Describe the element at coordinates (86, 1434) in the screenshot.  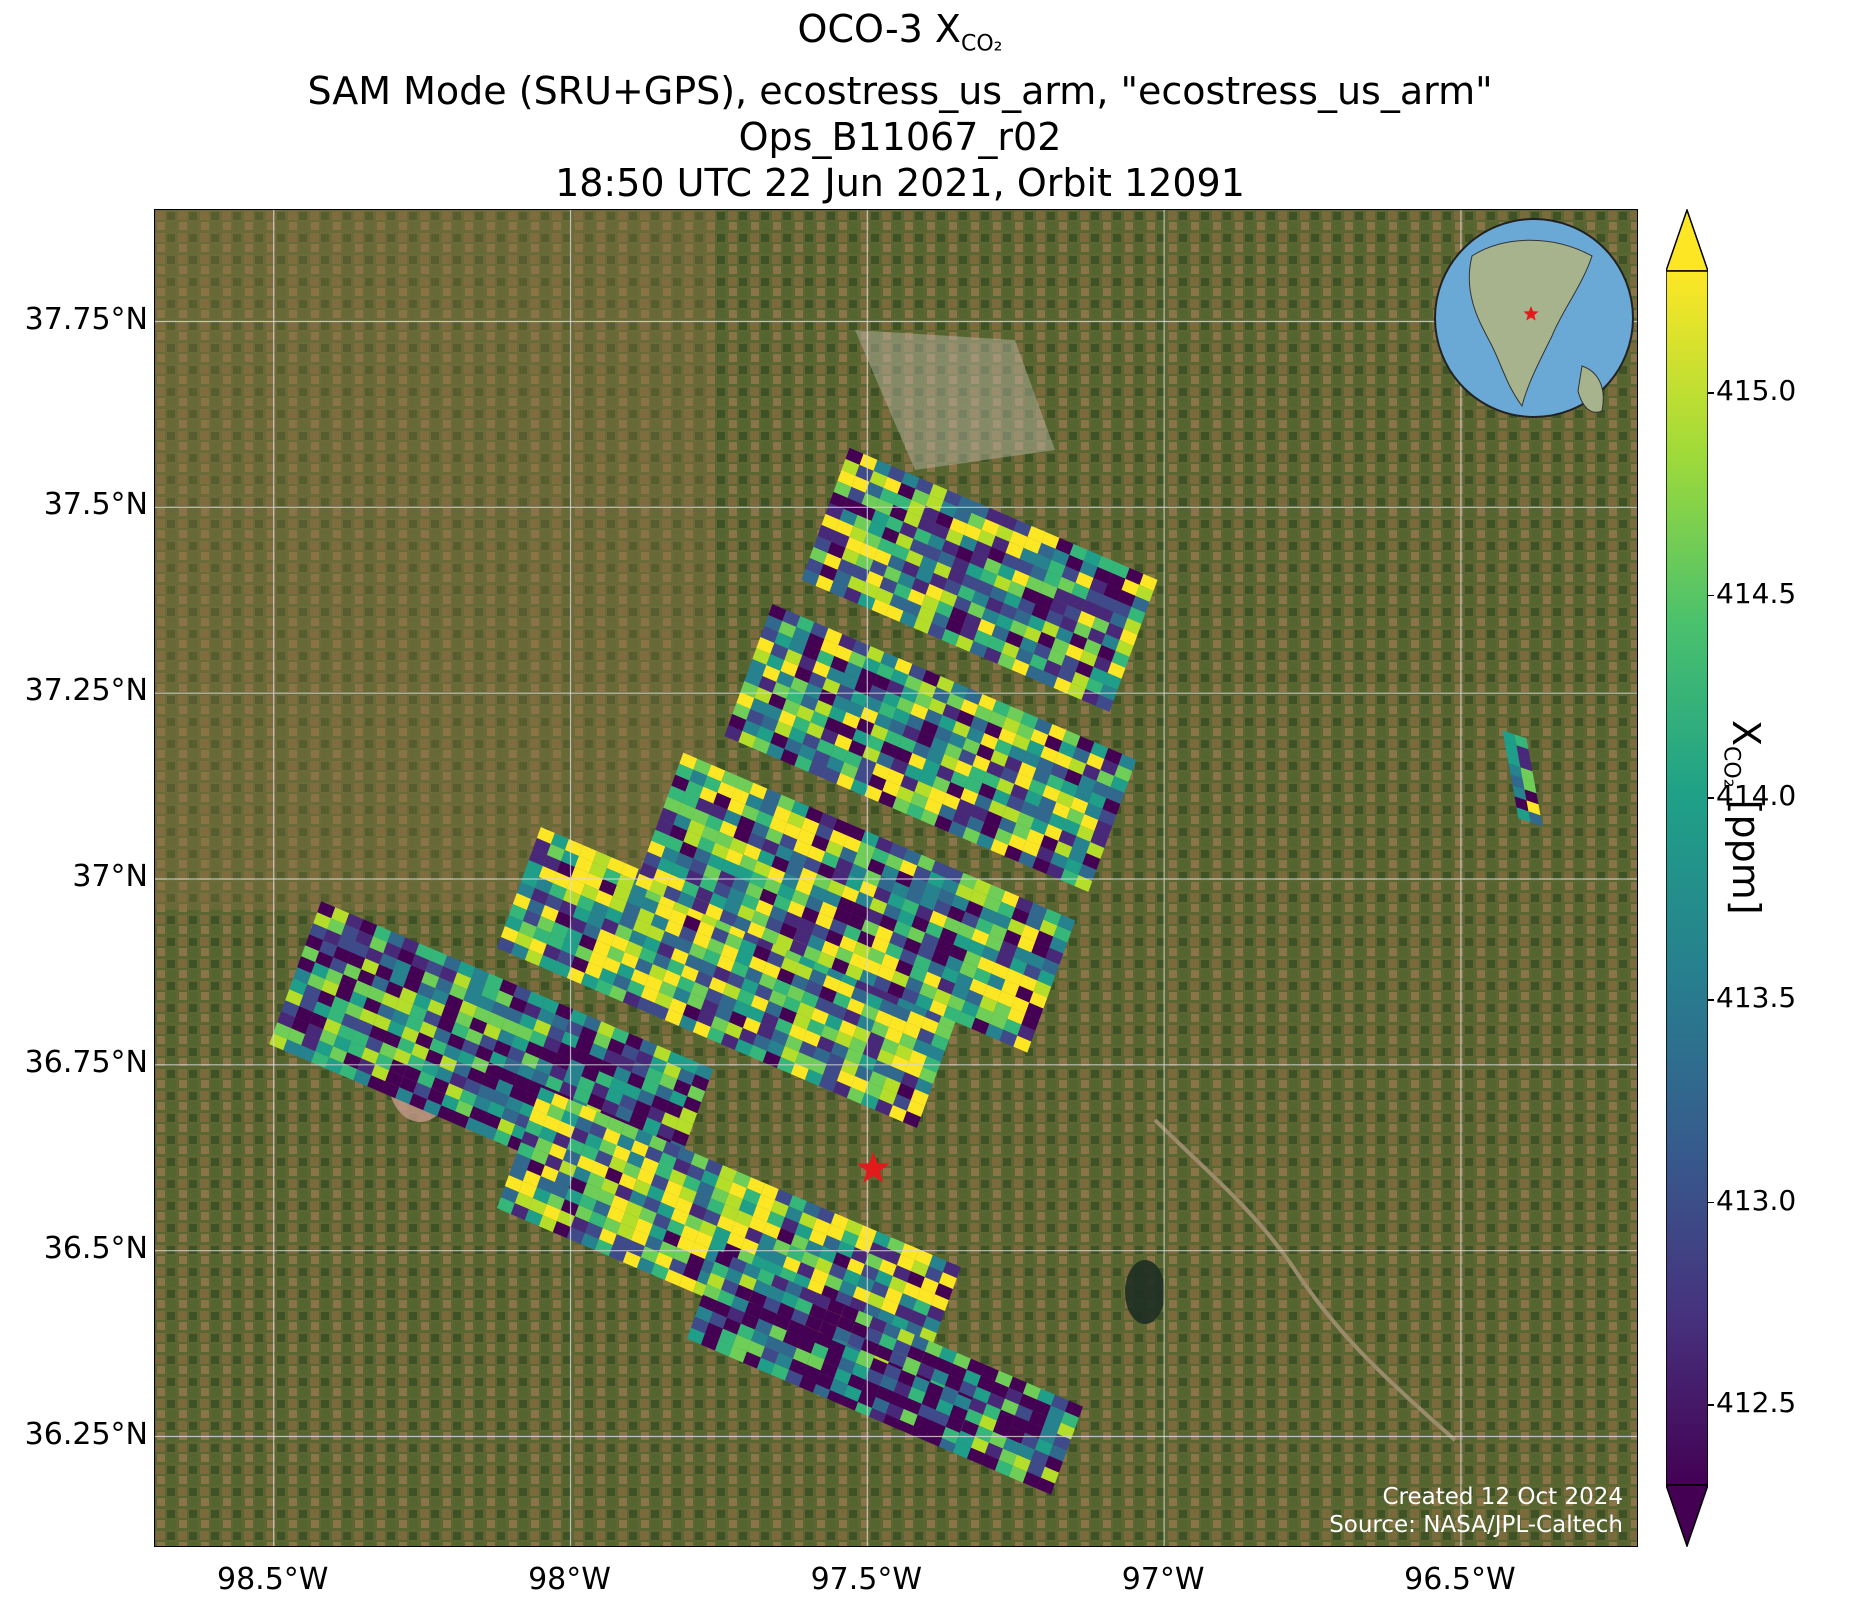
I see `lat-tick-label: 36.25°N` at that location.